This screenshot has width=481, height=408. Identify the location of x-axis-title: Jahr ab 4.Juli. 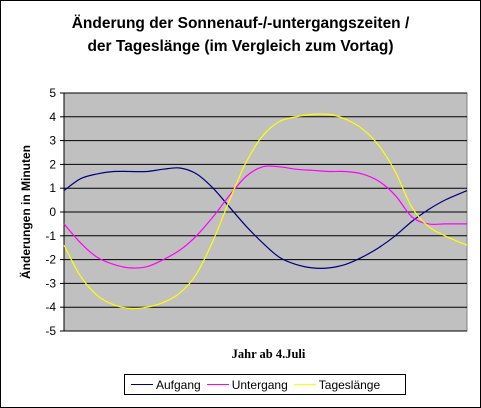
(269, 354).